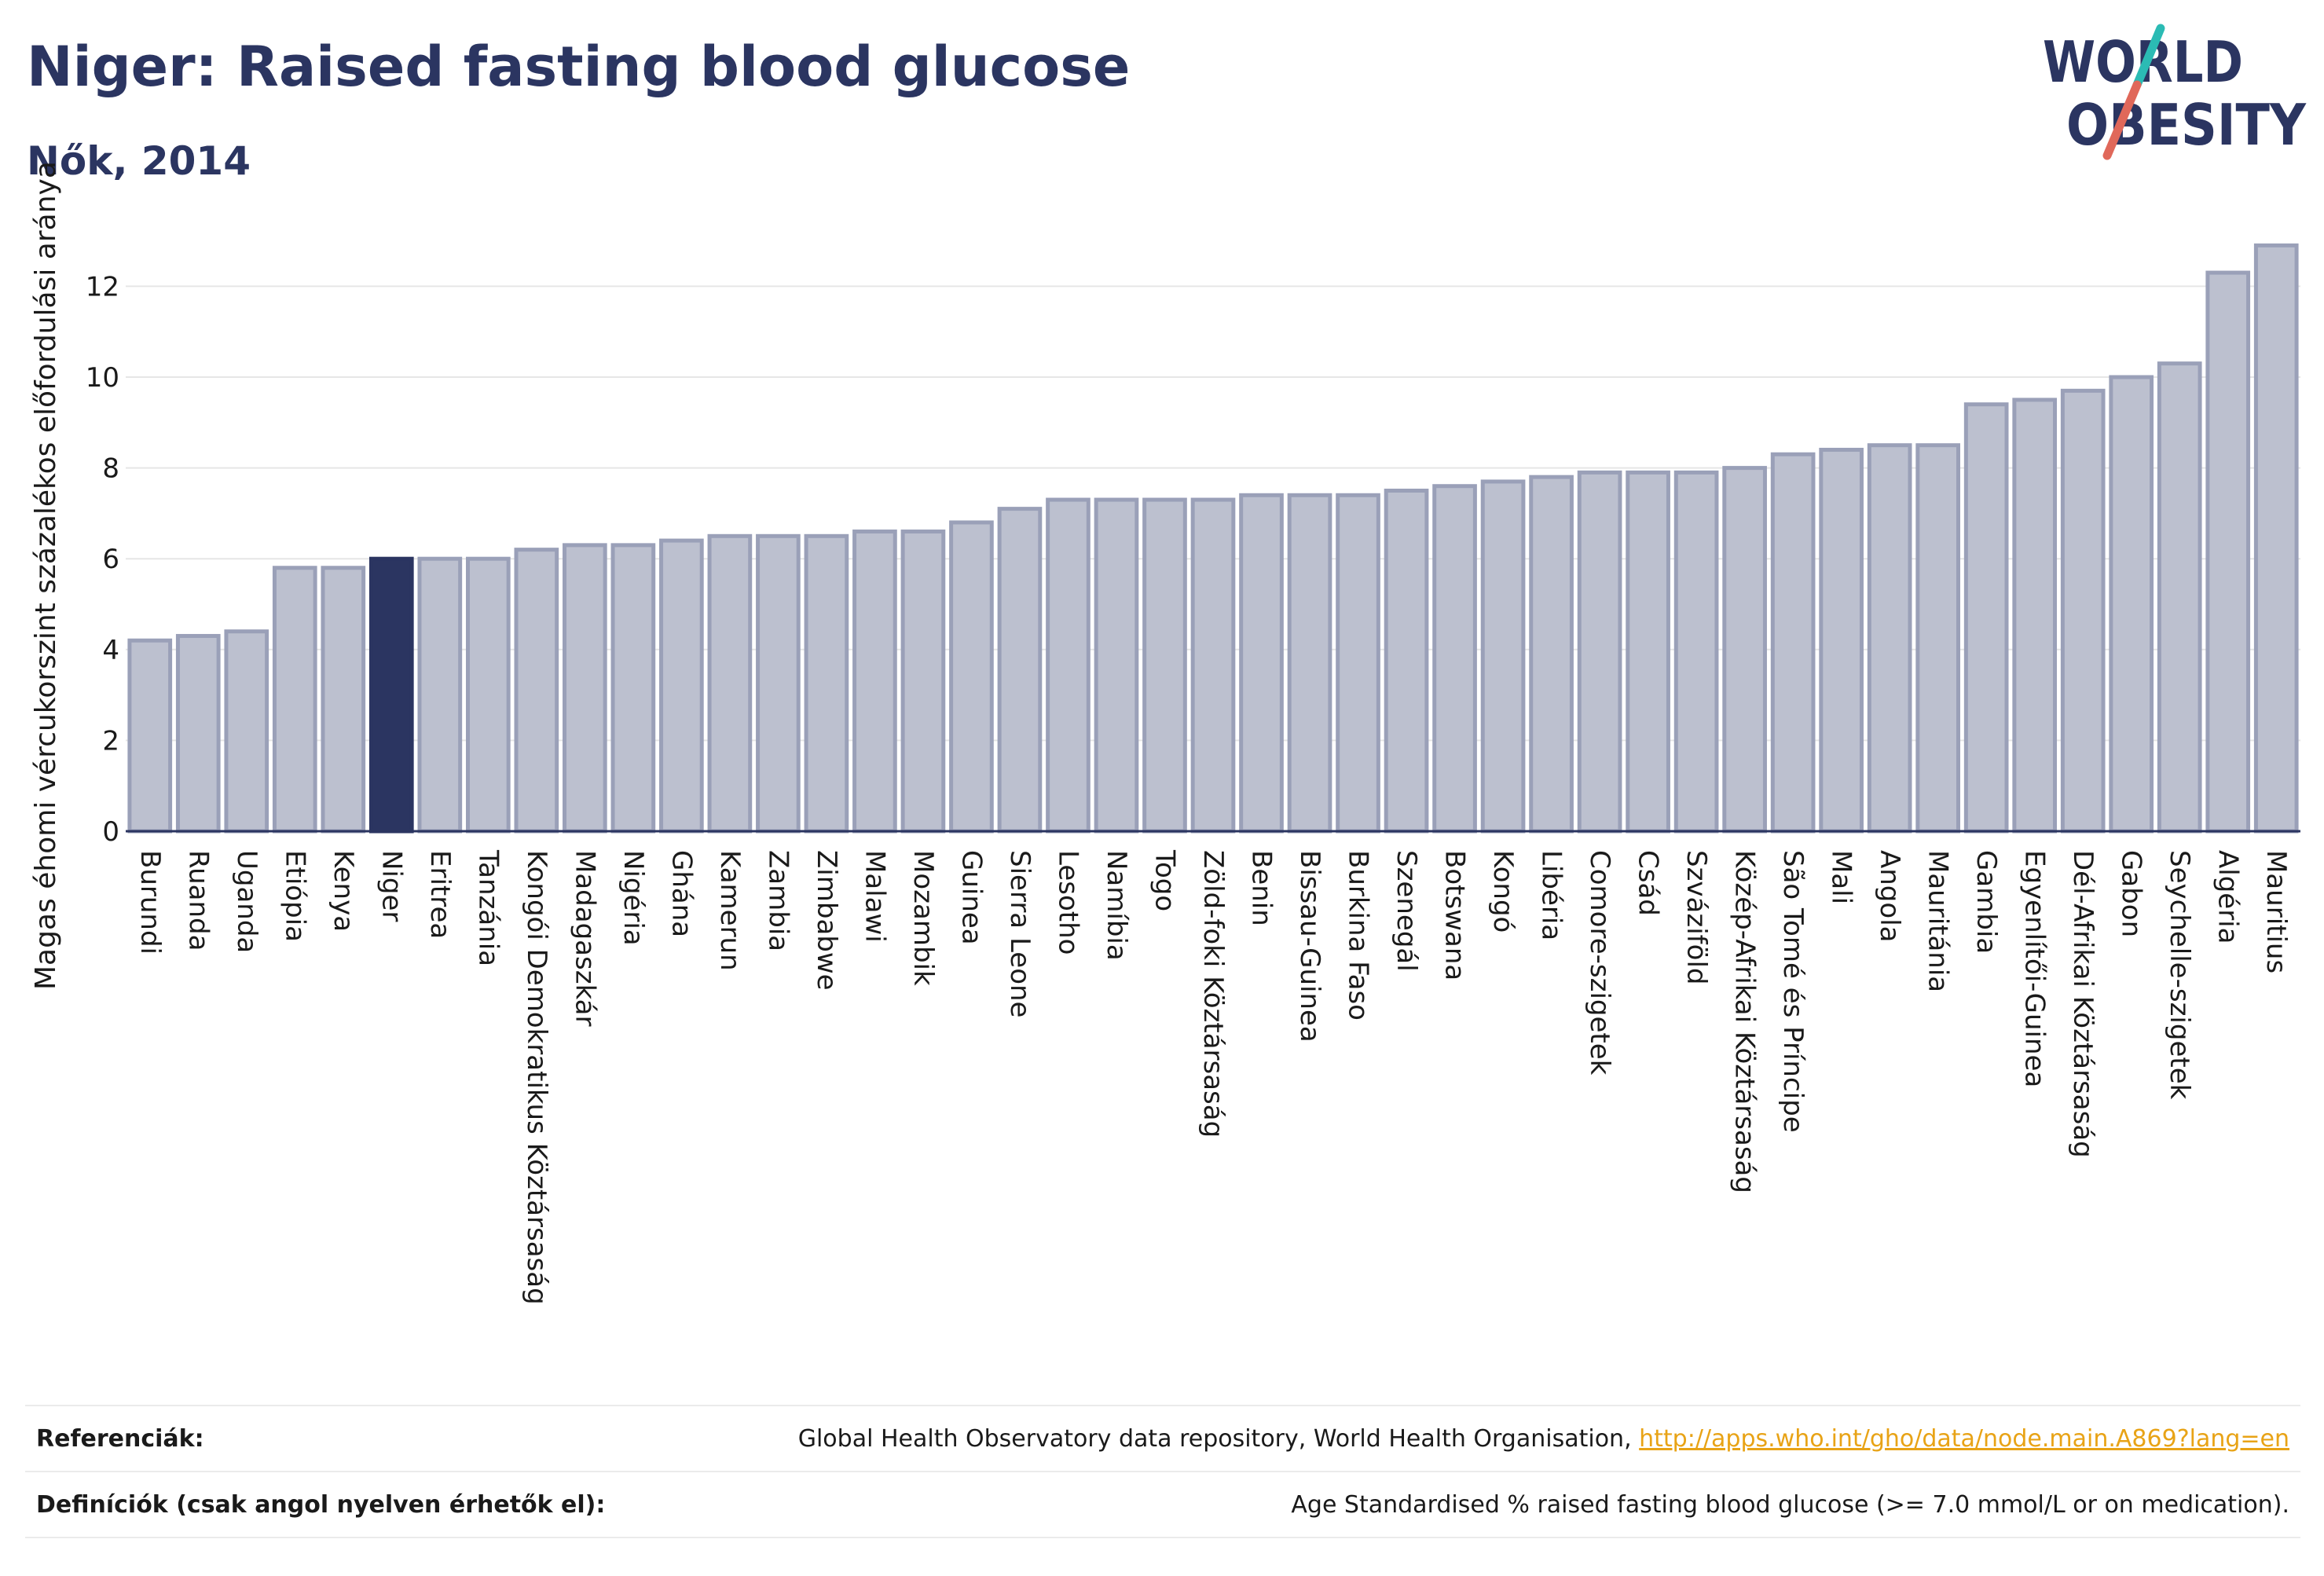 Image resolution: width=2324 pixels, height=1576 pixels. I want to click on bar-nig-ria, so click(633, 688).